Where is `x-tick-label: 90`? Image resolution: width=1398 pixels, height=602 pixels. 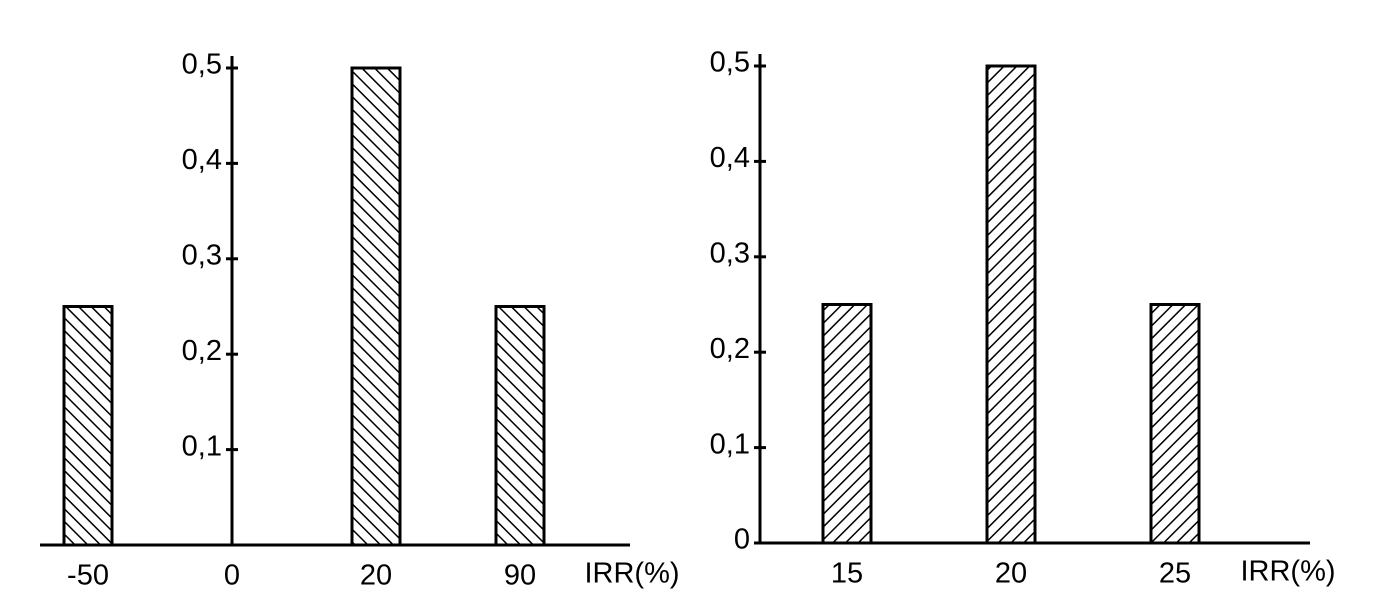 x-tick-label: 90 is located at coordinates (520, 576).